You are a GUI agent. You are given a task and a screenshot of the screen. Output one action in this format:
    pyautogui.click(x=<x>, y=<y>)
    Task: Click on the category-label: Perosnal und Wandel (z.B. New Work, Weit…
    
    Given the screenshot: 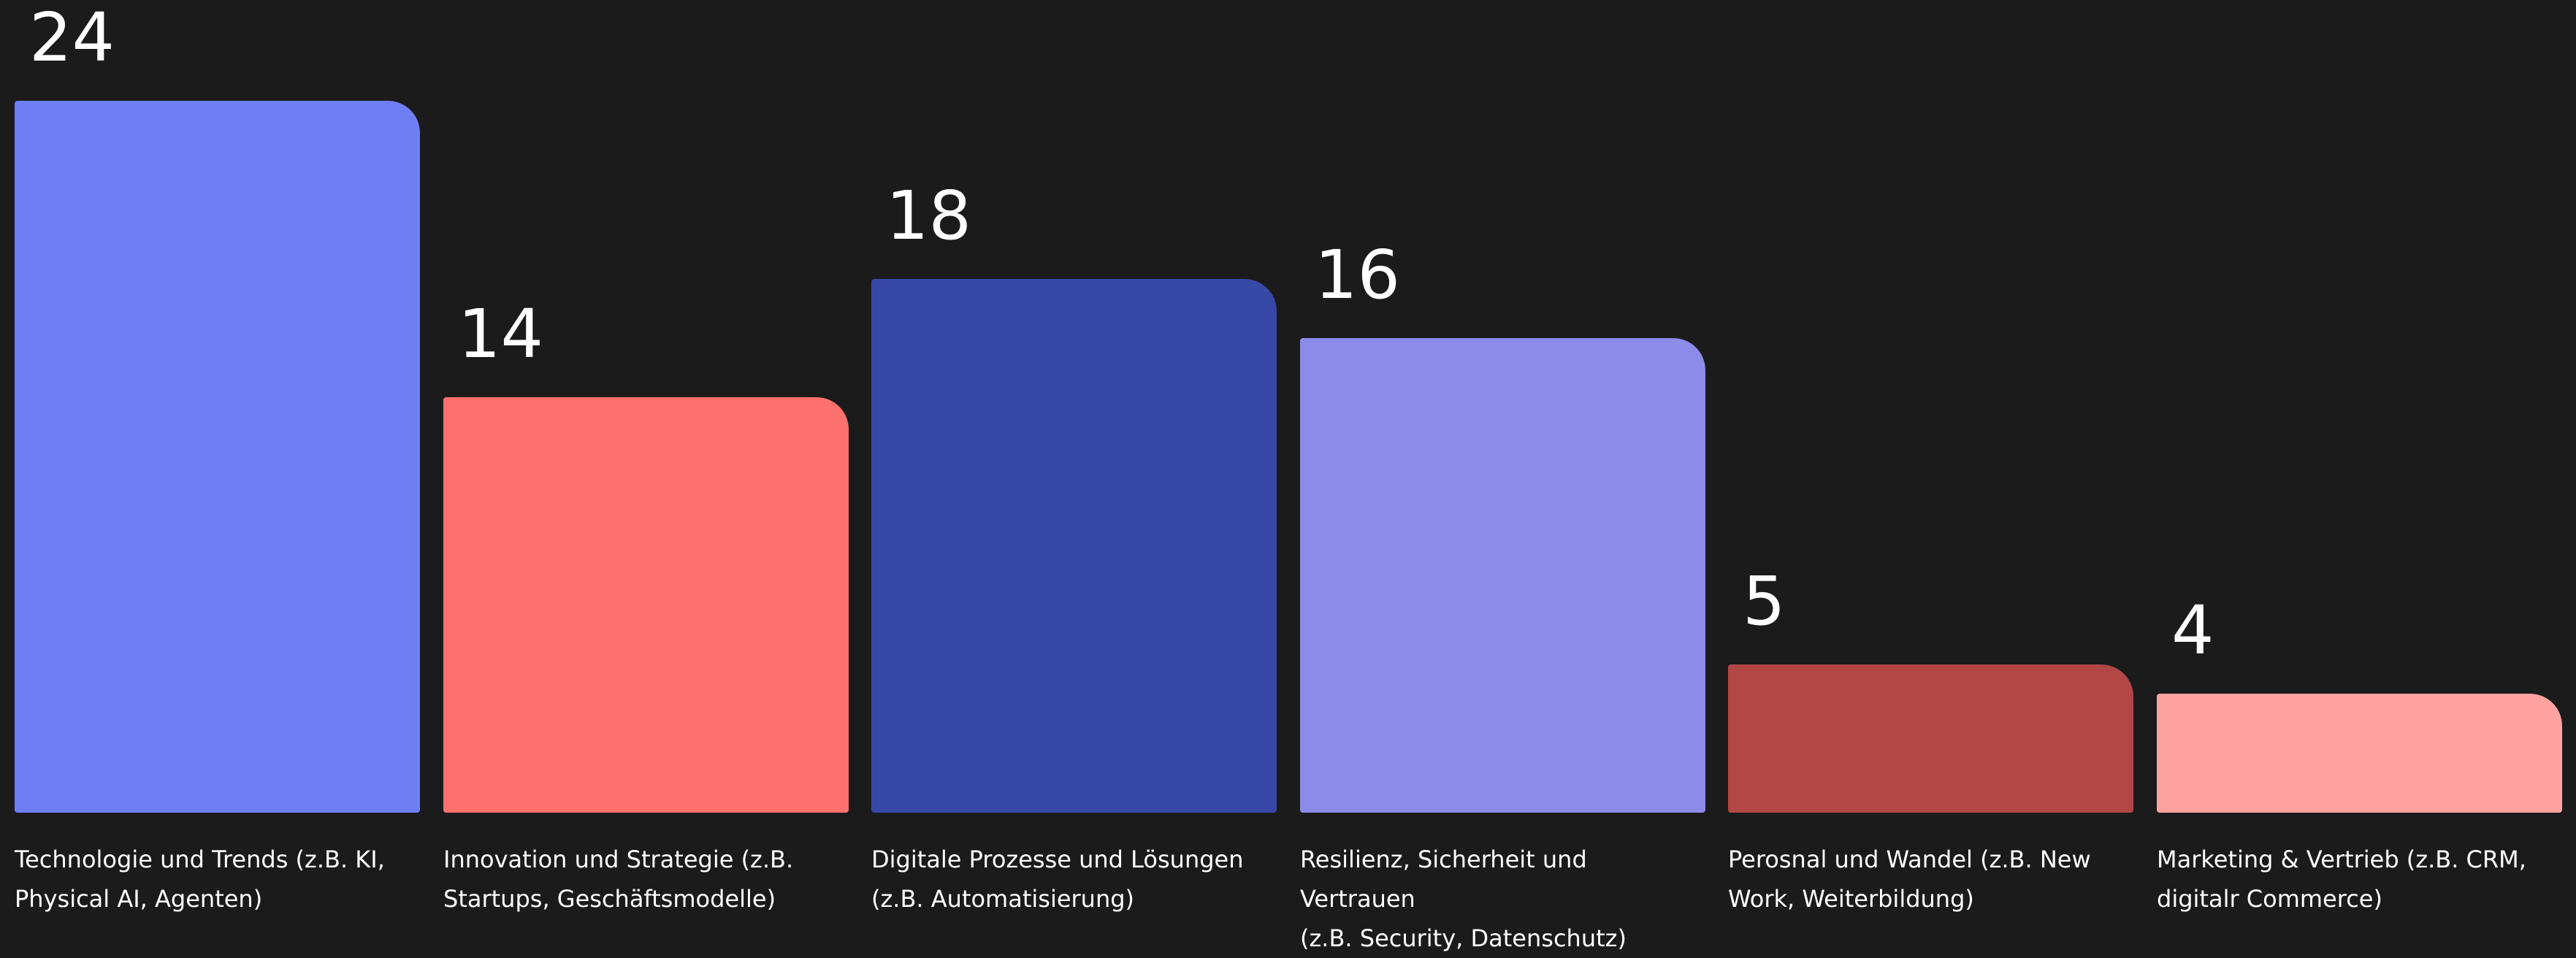 What is the action you would take?
    pyautogui.click(x=1909, y=880)
    